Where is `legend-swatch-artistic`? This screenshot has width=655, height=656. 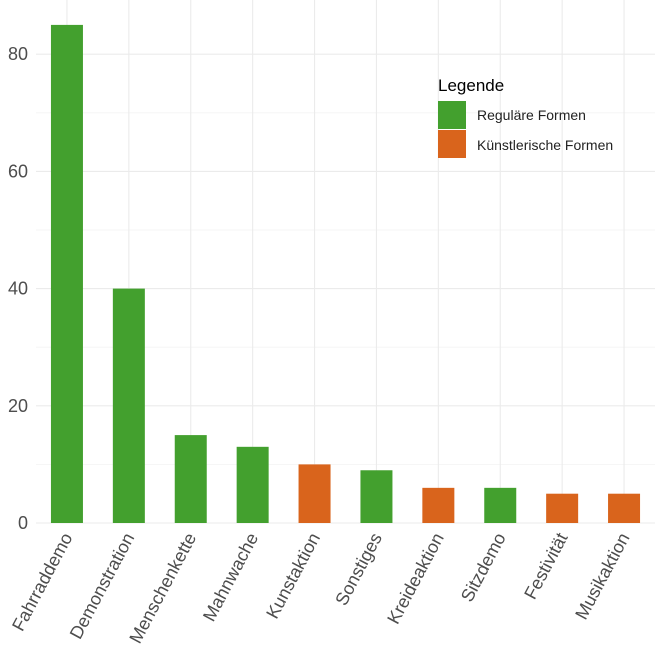
legend-swatch-artistic is located at coordinates (452, 144).